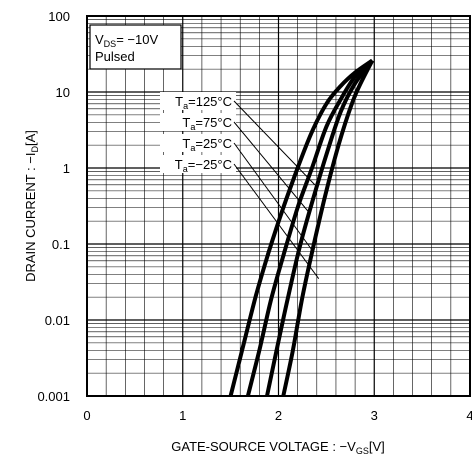 Image resolution: width=472 pixels, height=463 pixels. What do you see at coordinates (53, 396) in the screenshot?
I see `y-tick-label: 0.001` at bounding box center [53, 396].